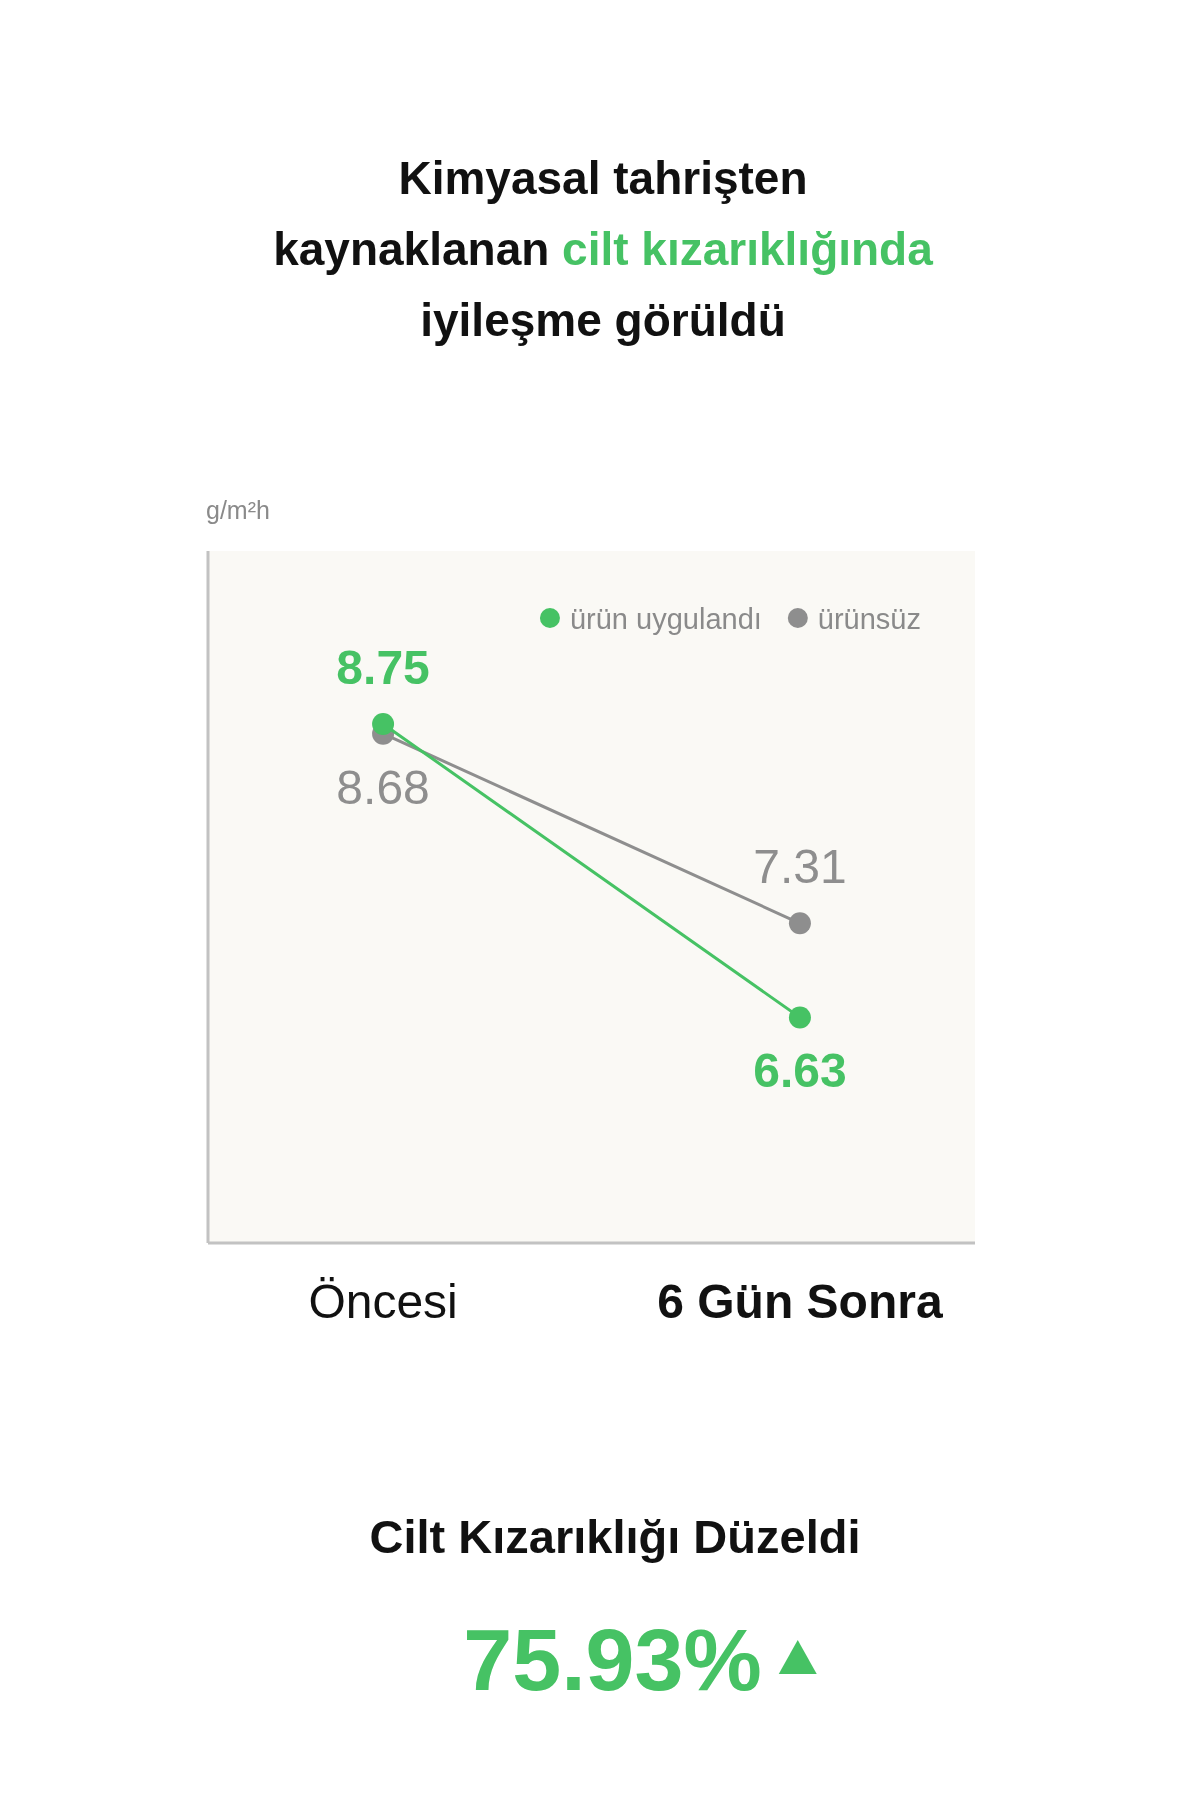 The height and width of the screenshot is (1800, 1200). What do you see at coordinates (612, 1659) in the screenshot?
I see `text: 75.93%` at bounding box center [612, 1659].